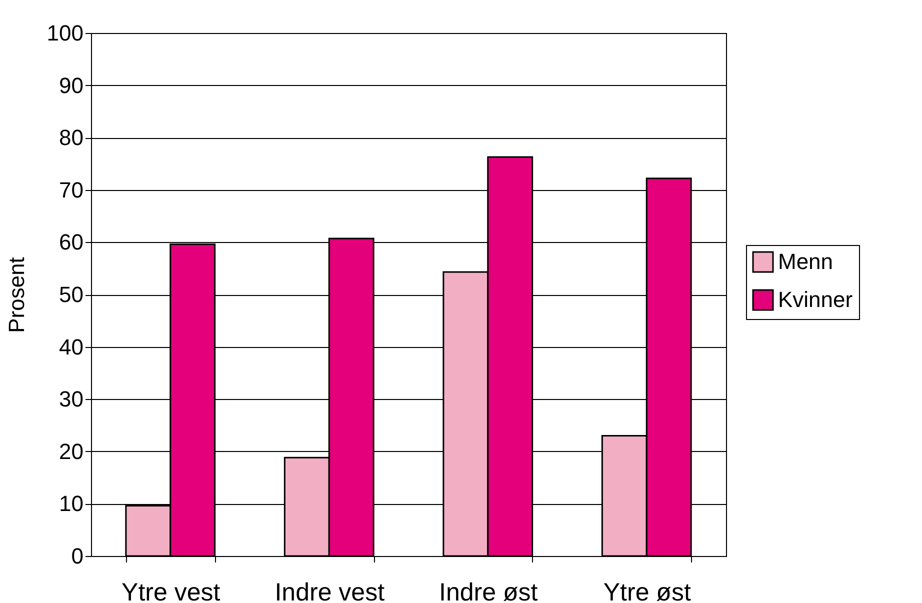 This screenshot has height=603, width=922. Describe the element at coordinates (71, 85) in the screenshot. I see `y-tick-label: 90` at that location.